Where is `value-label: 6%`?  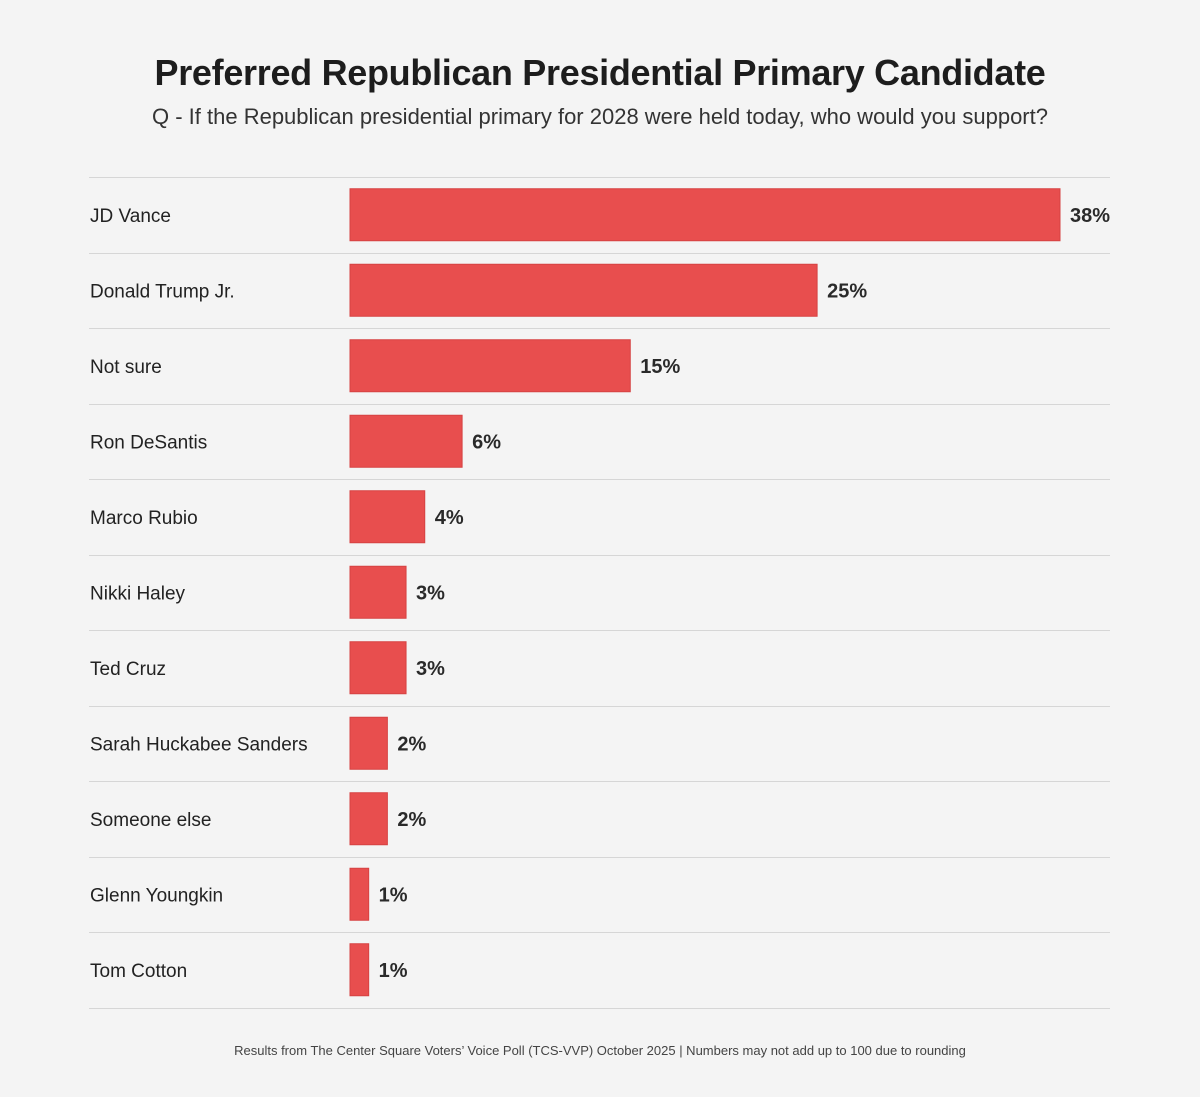 value-label: 6% is located at coordinates (486, 442).